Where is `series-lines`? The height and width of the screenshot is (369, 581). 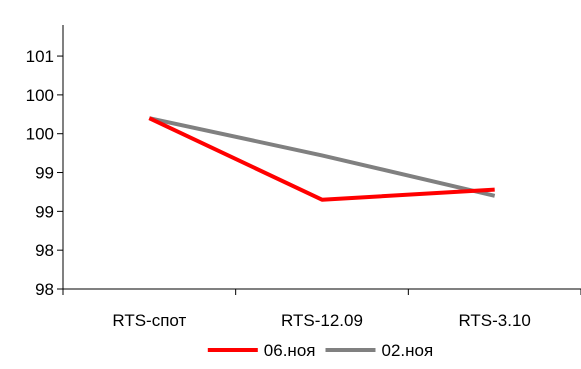 series-lines is located at coordinates (322, 159).